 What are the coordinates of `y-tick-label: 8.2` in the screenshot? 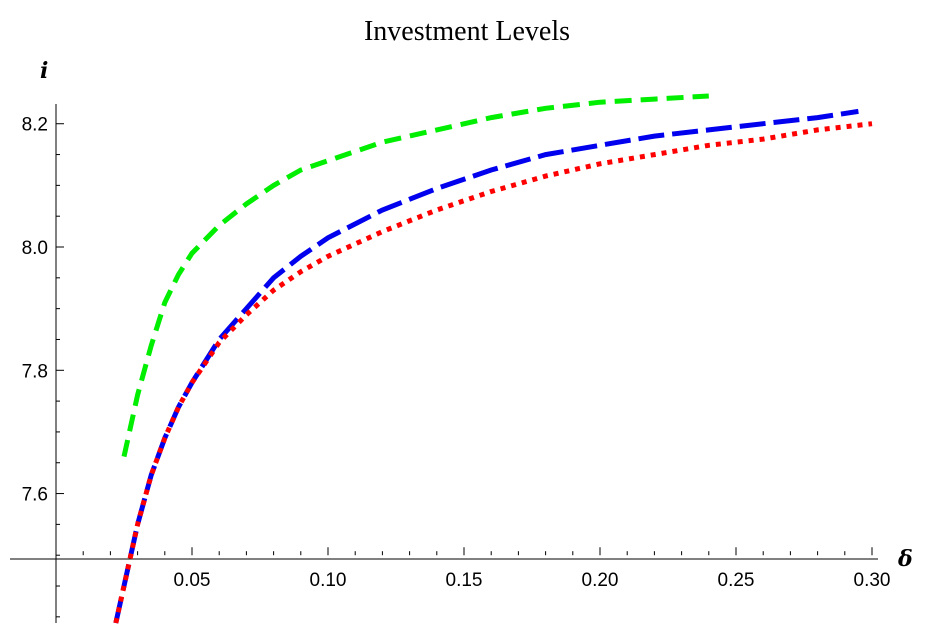 It's located at (35, 125).